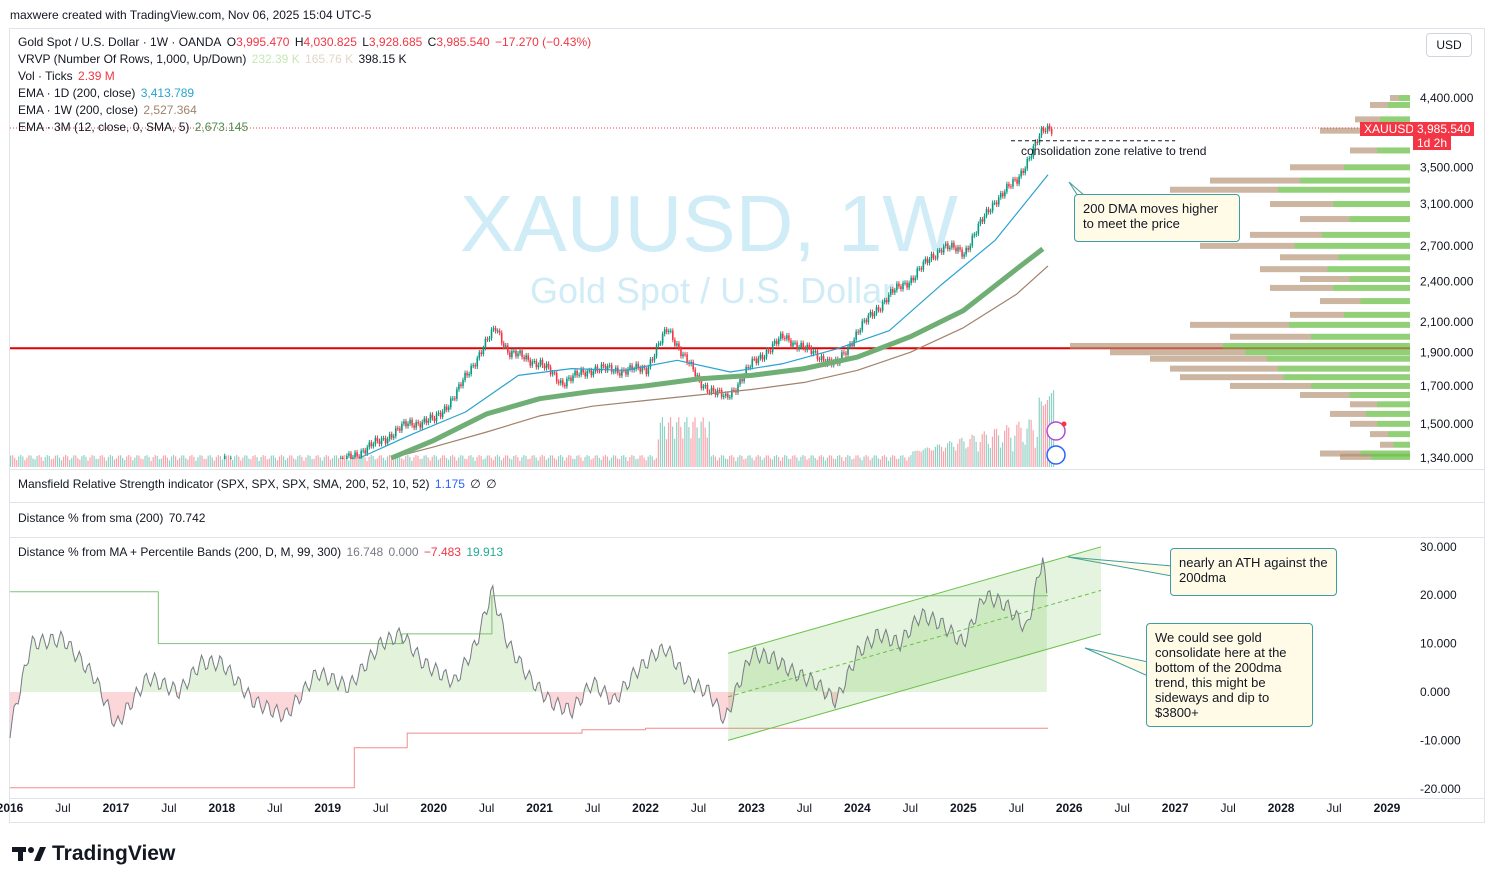 This screenshot has height=883, width=1494. What do you see at coordinates (108, 110) in the screenshot?
I see `legend-ema-1w: EMA · 1W (200, close) 2,527.364` at bounding box center [108, 110].